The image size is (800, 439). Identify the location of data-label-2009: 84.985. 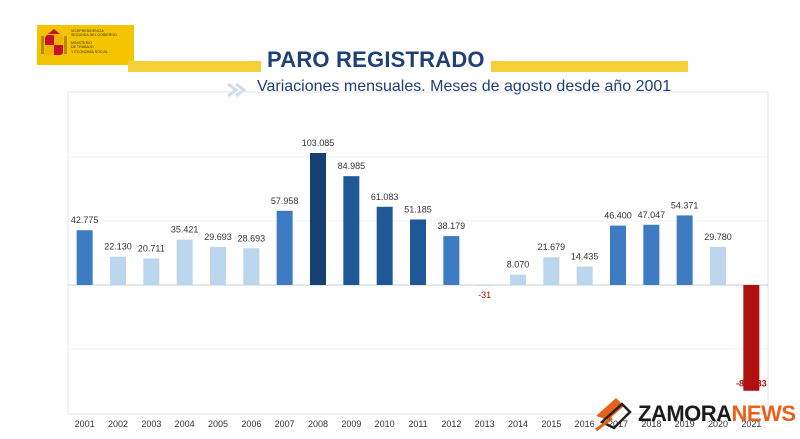
(352, 166).